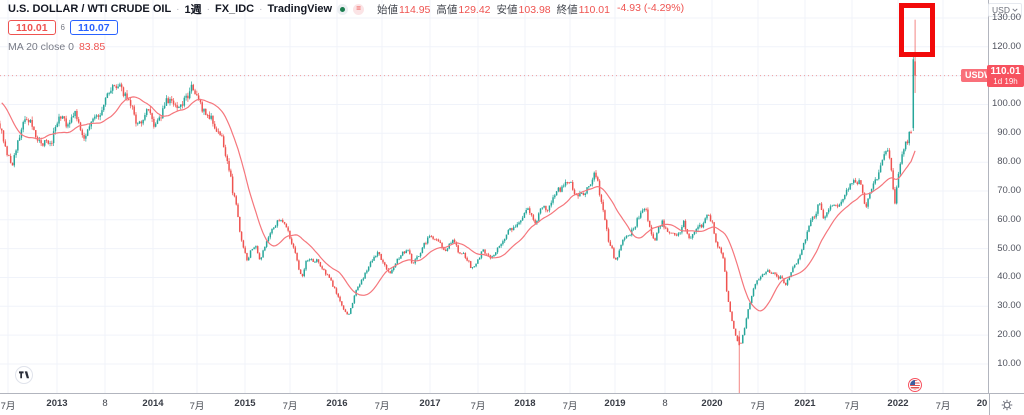 Image resolution: width=1024 pixels, height=415 pixels. Describe the element at coordinates (917, 30) in the screenshot. I see `annotation-rectangle` at that location.